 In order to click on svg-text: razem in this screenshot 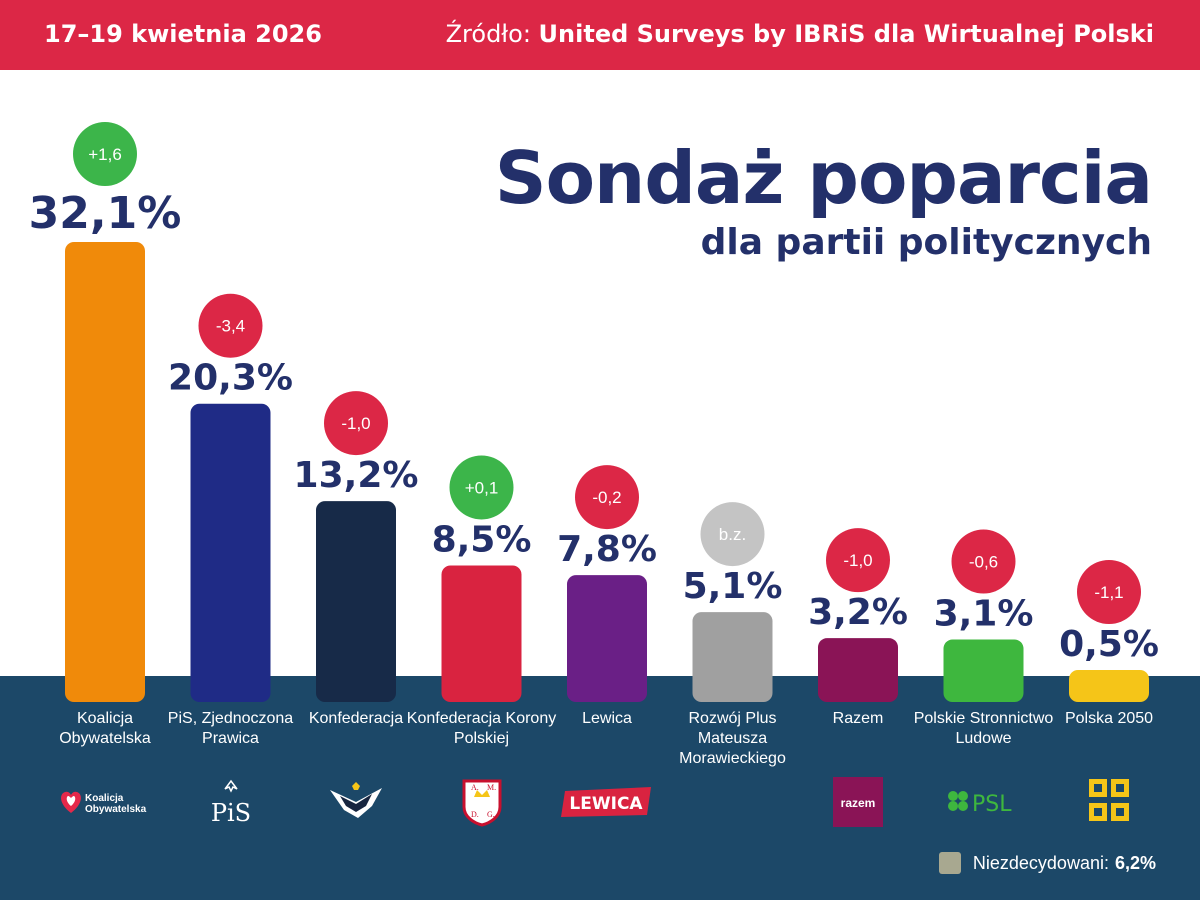, I will do `click(858, 803)`.